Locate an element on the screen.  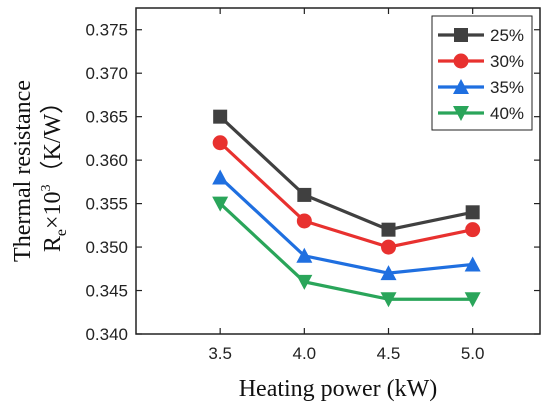
y-tick-label: 0.365 is located at coordinates (106, 117).